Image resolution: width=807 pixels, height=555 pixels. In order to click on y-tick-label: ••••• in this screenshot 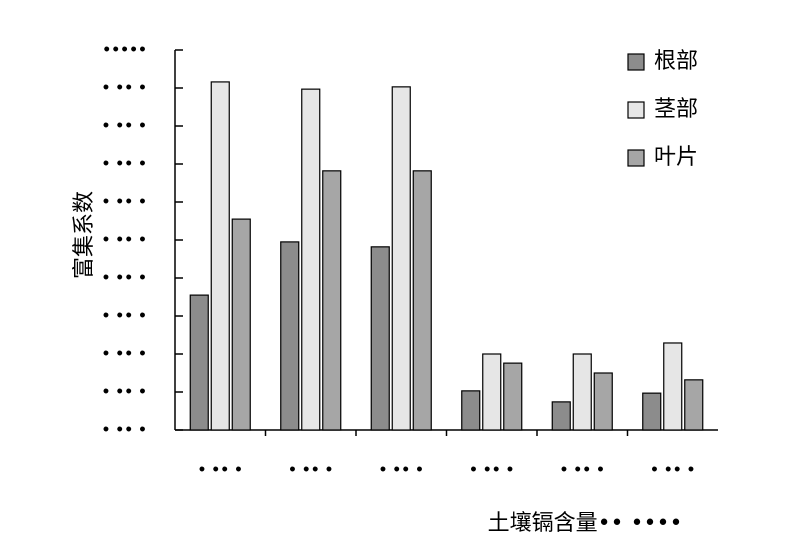, I will do `click(124, 50)`.